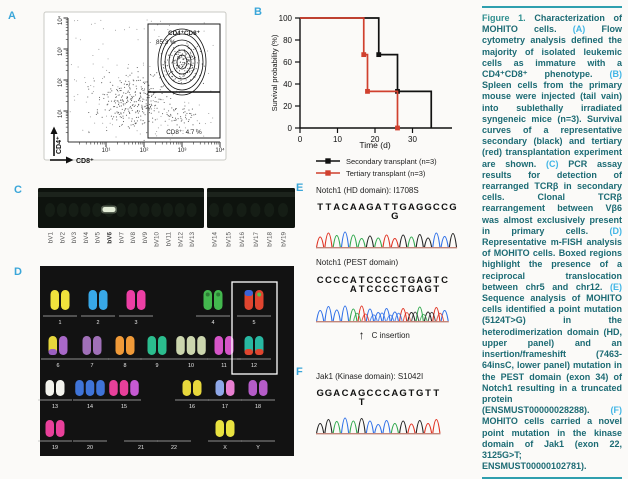  Describe the element at coordinates (92, 366) in the screenshot. I see `svg-text: 7` at that location.